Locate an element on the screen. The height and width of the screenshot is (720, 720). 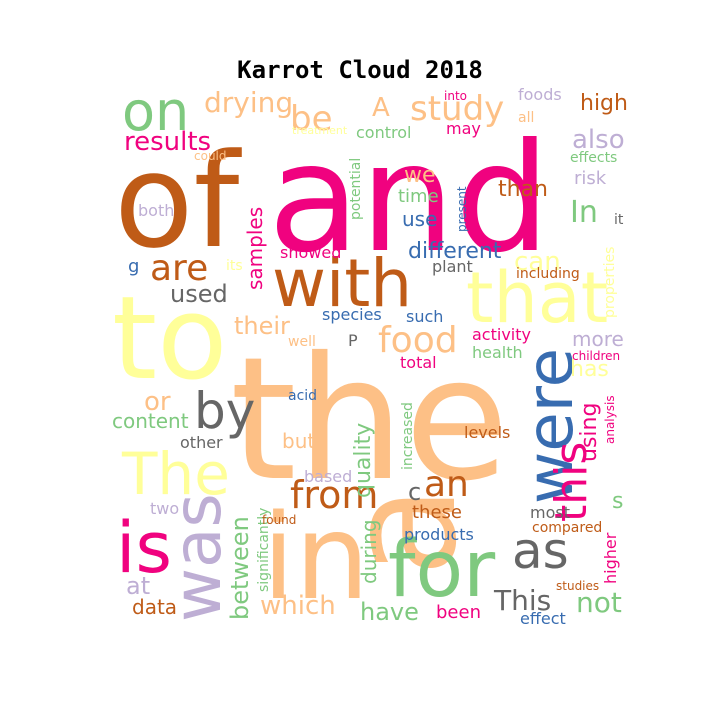
figure-title: Karrot Cloud 2018 is located at coordinates (360, 70).